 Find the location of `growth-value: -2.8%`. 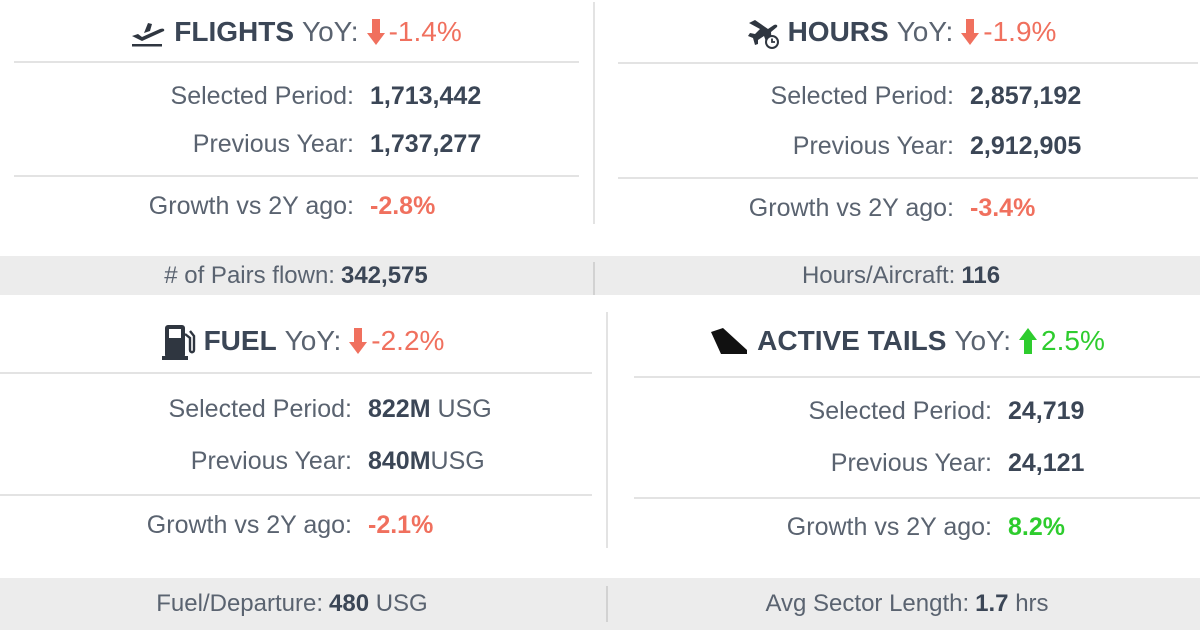

growth-value: -2.8% is located at coordinates (403, 206).